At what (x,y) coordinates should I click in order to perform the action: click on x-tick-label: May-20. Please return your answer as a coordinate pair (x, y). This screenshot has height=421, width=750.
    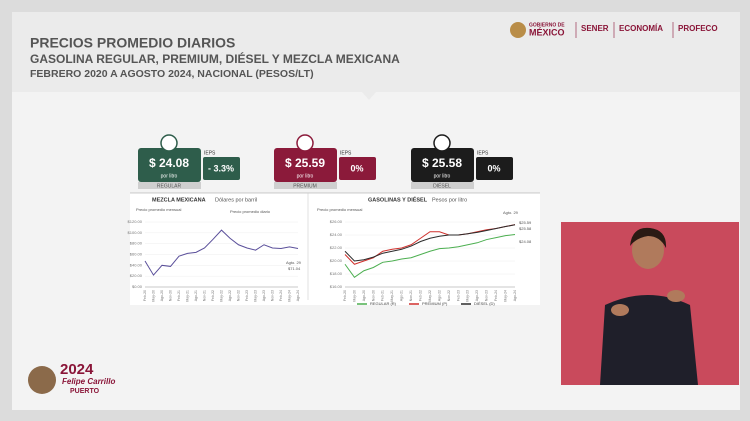
    Looking at the image, I should click on (153, 296).